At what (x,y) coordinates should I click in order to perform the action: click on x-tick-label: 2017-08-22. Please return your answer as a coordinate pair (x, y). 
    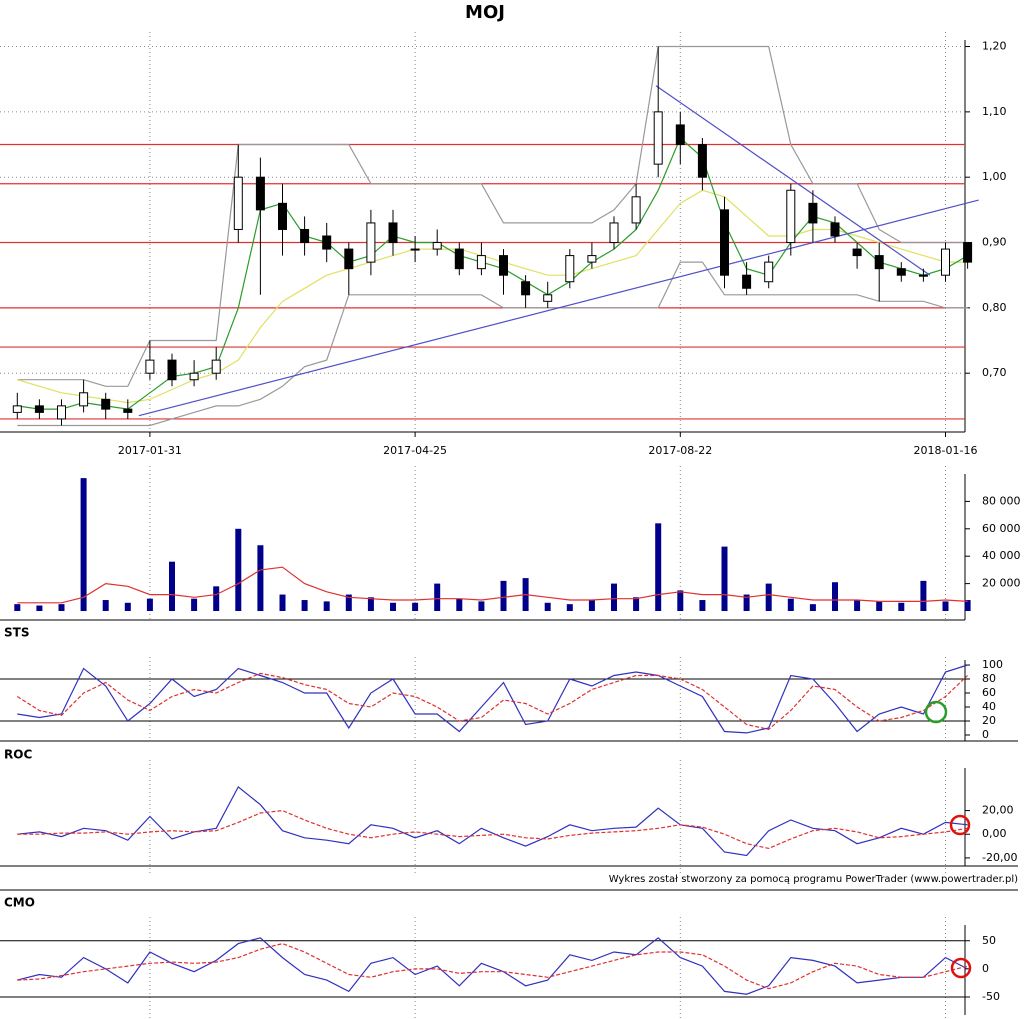
    Looking at the image, I should click on (680, 450).